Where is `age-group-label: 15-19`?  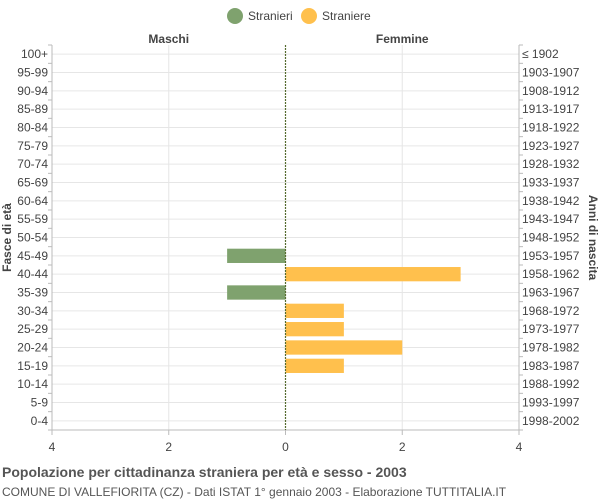 age-group-label: 15-19 is located at coordinates (32, 366).